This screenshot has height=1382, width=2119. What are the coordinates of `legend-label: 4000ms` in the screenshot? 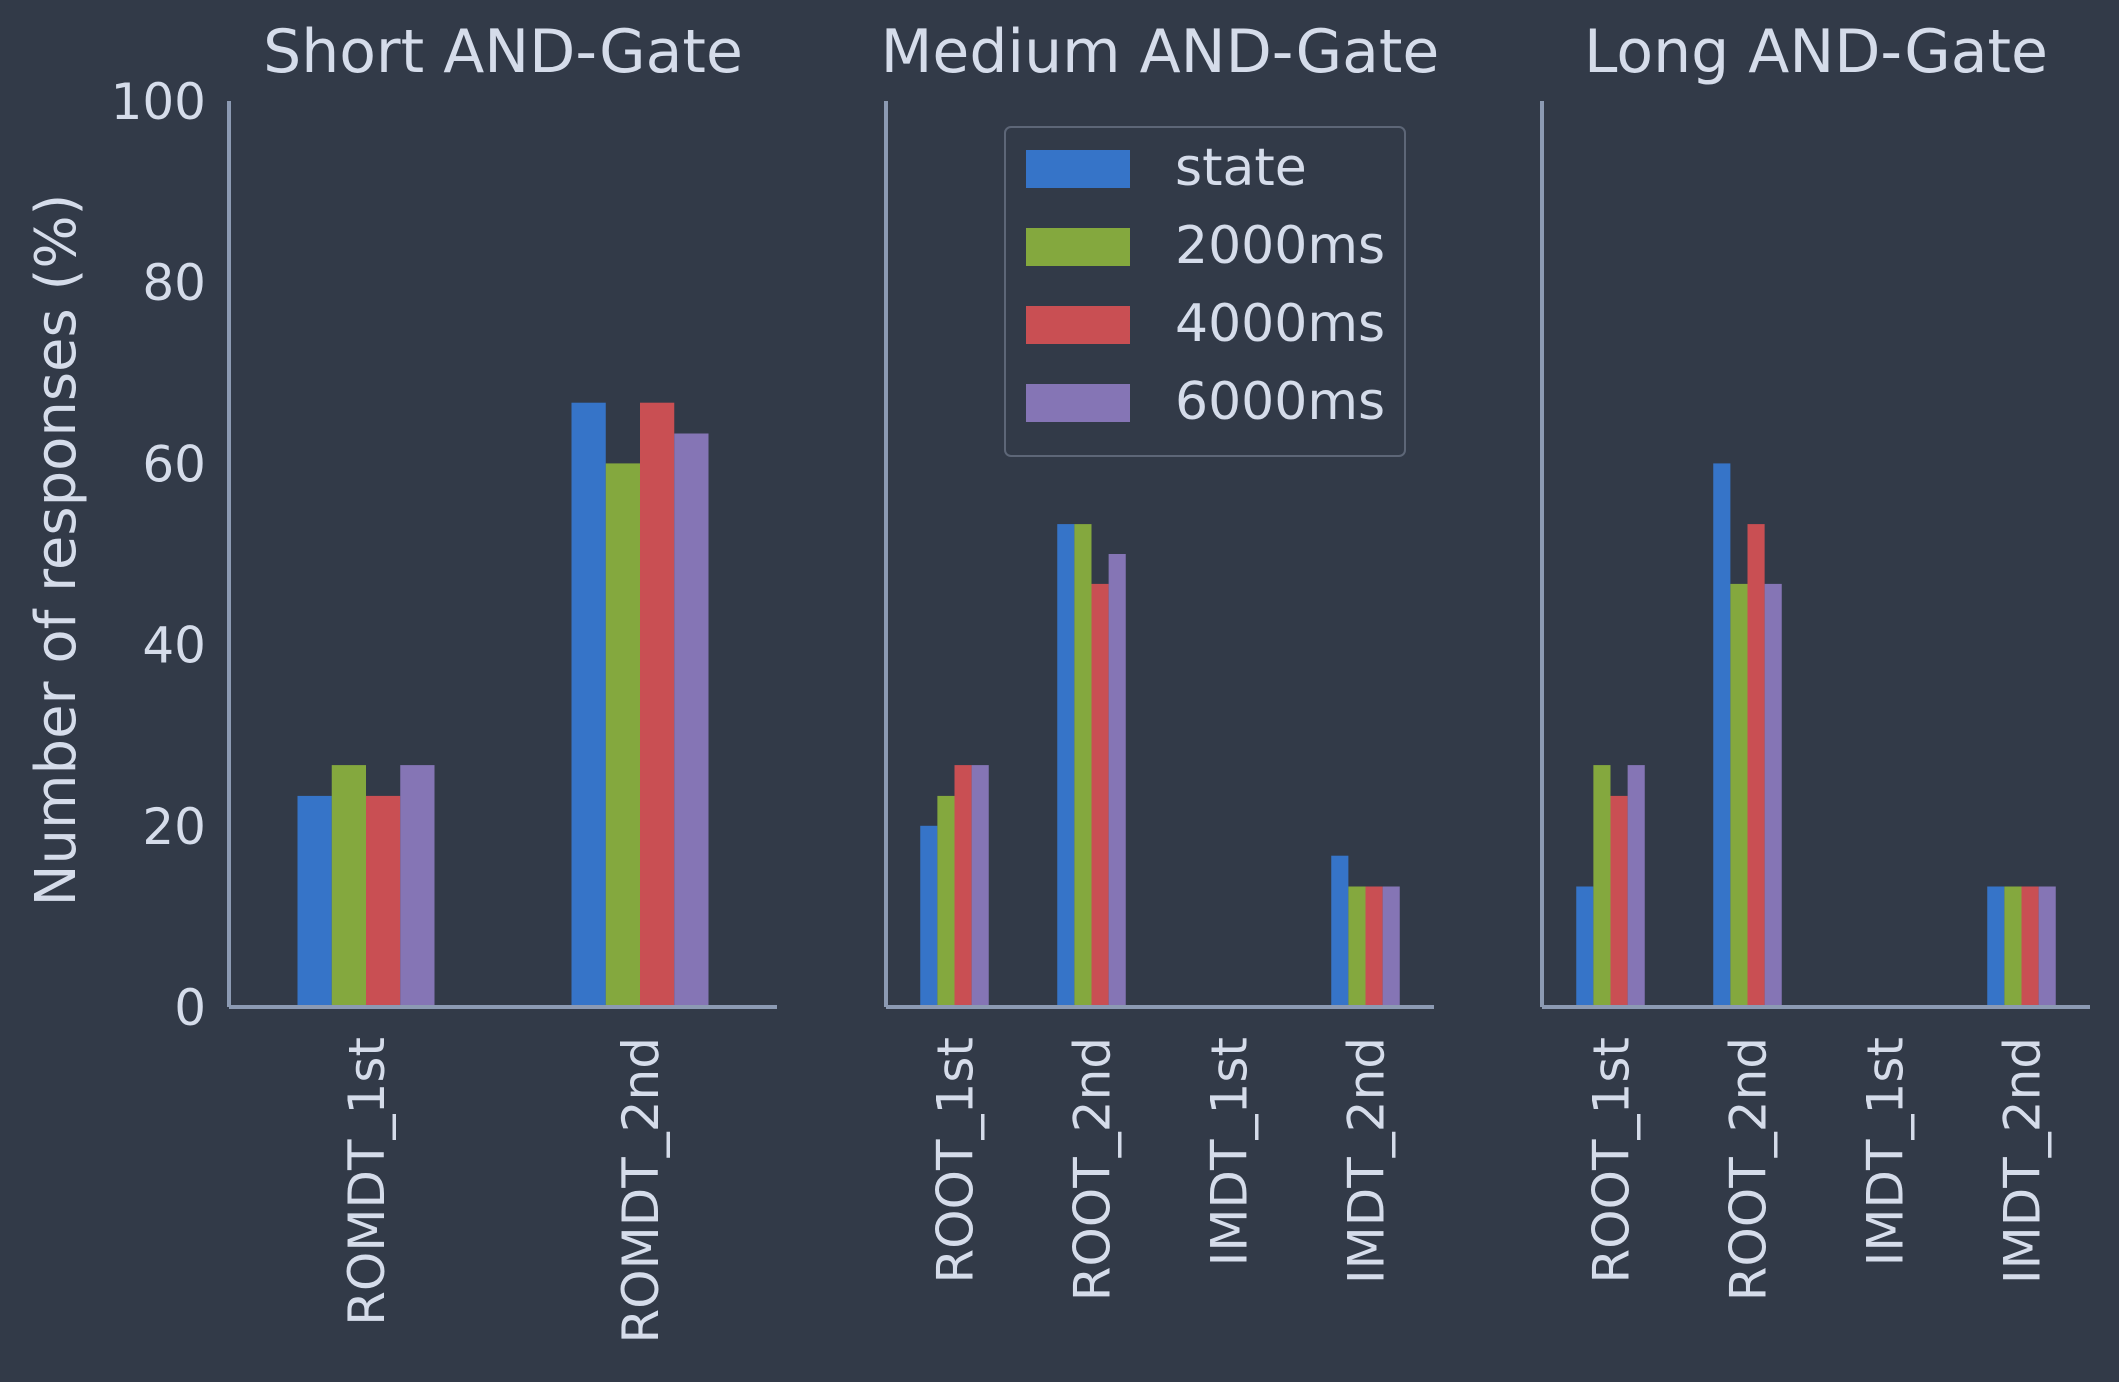 It's located at (1280, 324).